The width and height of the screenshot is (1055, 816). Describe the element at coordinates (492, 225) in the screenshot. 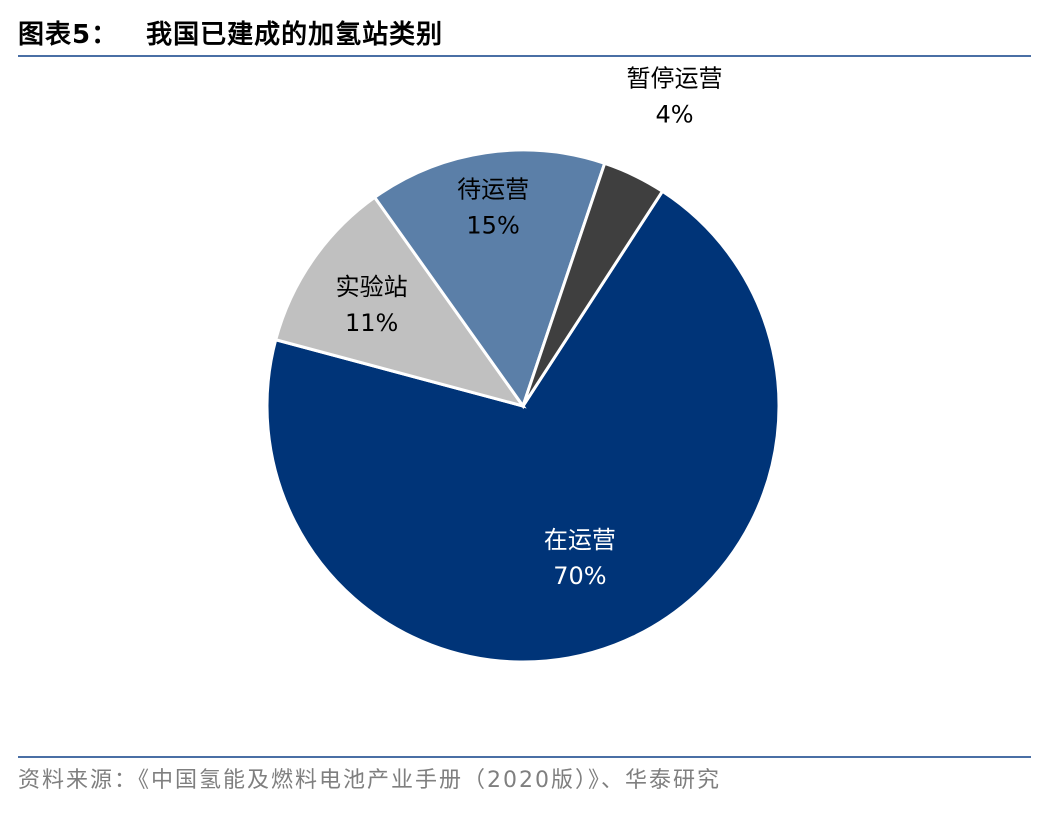

I see `slice-value-label: 15%` at that location.